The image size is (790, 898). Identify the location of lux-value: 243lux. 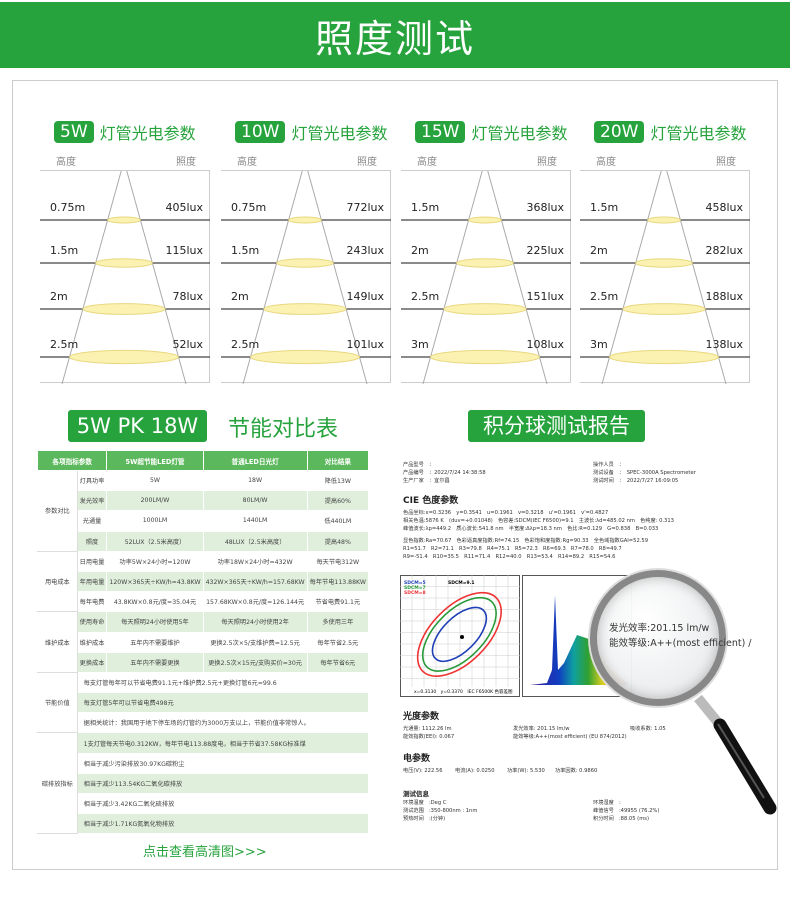
(365, 250).